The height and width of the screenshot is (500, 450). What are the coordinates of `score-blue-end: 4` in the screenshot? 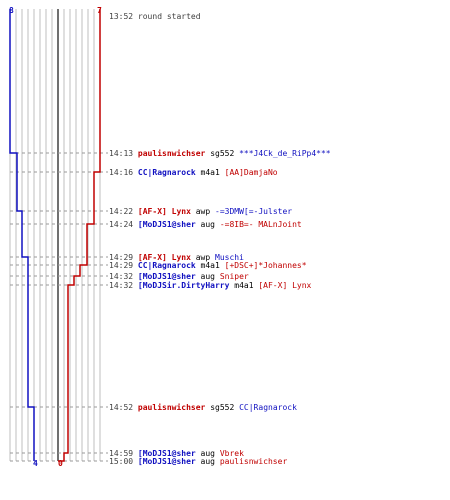 It's located at (35, 463).